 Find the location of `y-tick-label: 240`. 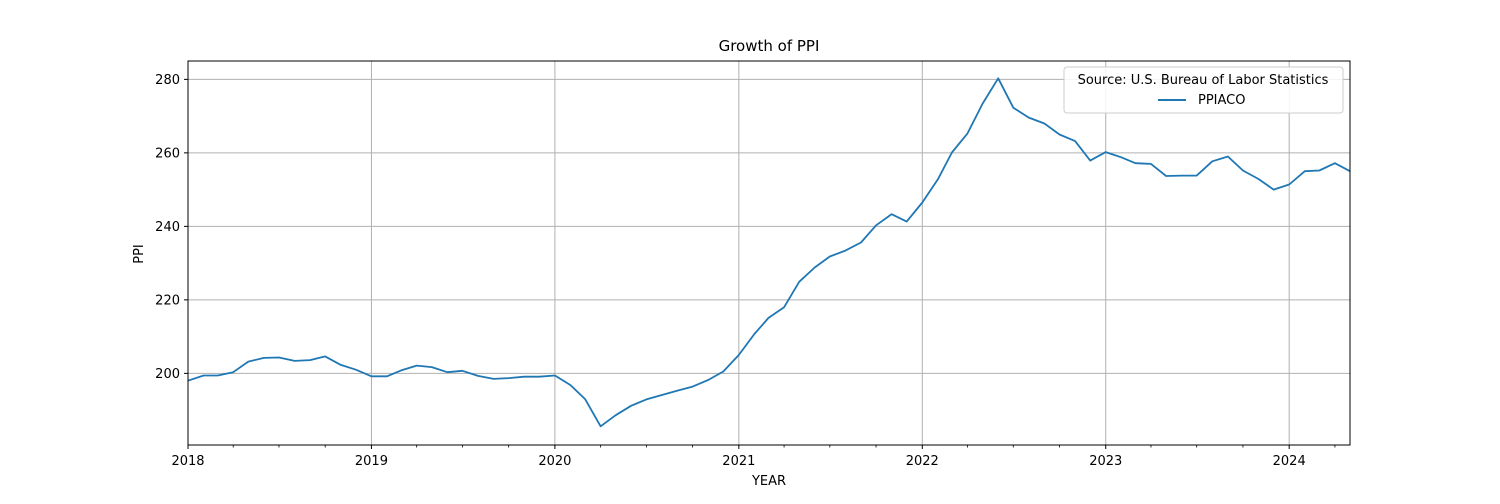

y-tick-label: 240 is located at coordinates (167, 227).